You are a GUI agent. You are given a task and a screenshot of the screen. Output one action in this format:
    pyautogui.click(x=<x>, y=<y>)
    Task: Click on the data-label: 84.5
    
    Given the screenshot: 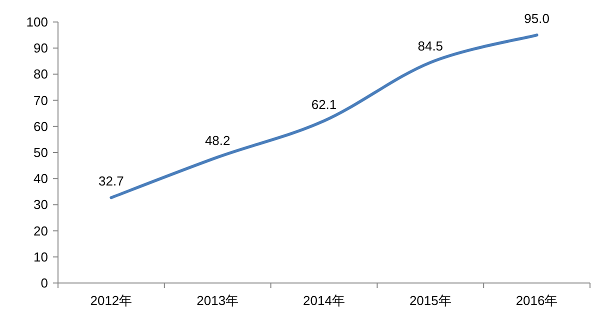 What is the action you would take?
    pyautogui.click(x=431, y=46)
    